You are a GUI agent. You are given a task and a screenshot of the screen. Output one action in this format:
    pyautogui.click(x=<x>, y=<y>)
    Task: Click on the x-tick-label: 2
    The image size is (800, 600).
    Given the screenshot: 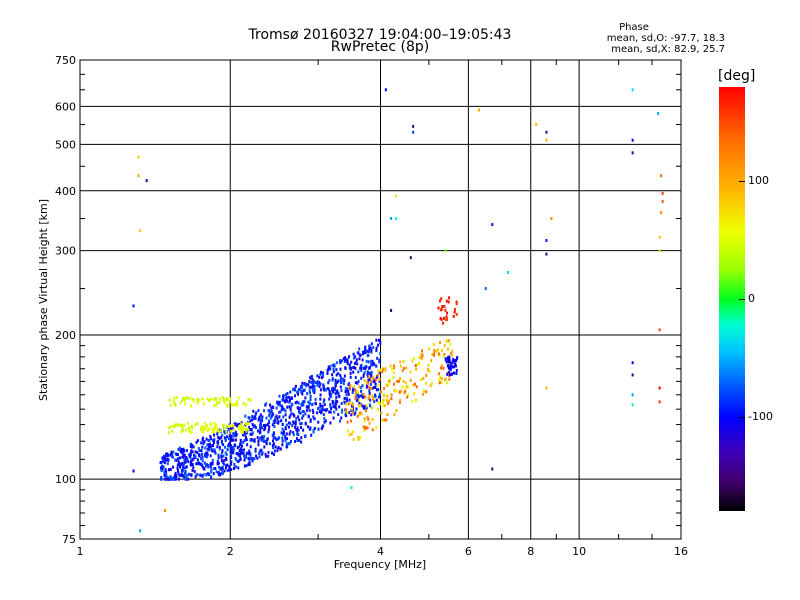 What is the action you would take?
    pyautogui.click(x=230, y=551)
    